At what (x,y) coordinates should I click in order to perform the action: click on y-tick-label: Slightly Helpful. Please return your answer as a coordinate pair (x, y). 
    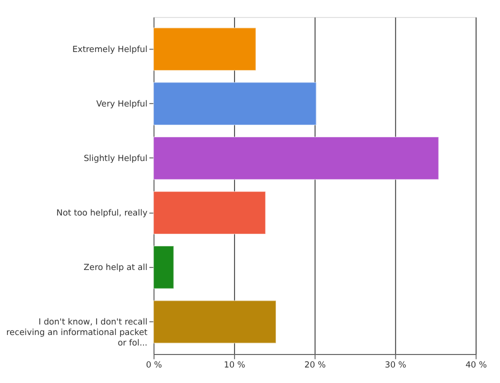
    Looking at the image, I should click on (116, 158).